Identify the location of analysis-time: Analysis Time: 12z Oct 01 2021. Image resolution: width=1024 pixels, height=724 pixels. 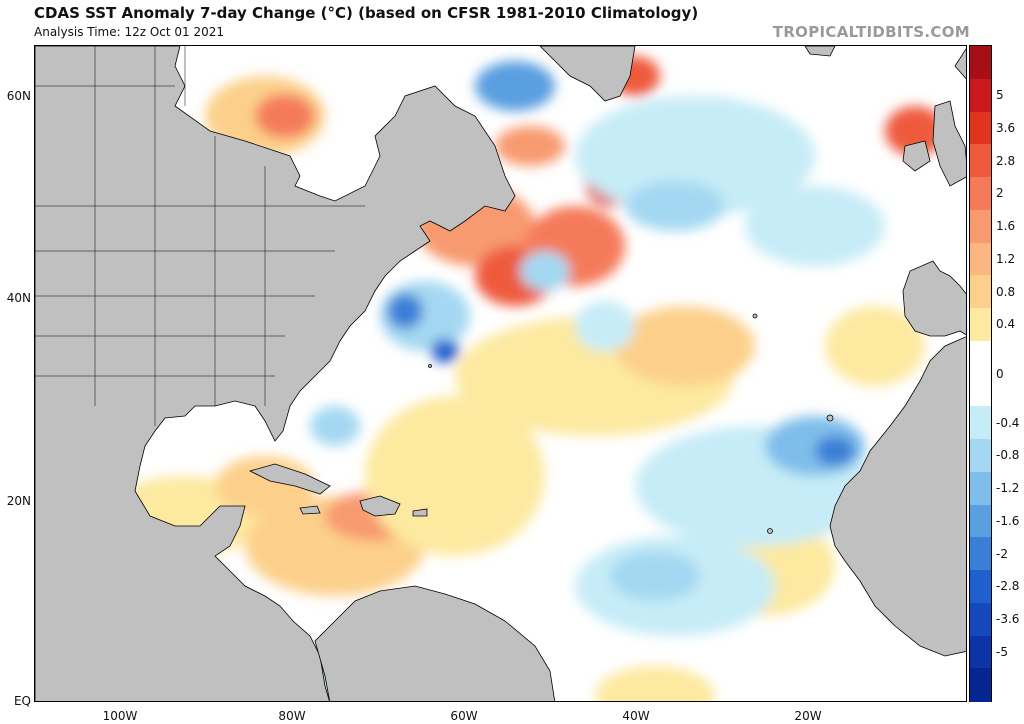
(129, 32).